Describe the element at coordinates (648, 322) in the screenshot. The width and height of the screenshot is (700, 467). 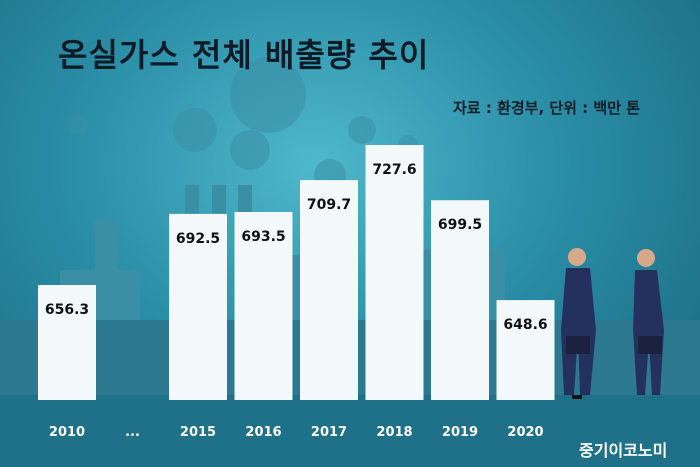
I see `businesswoman-figure` at that location.